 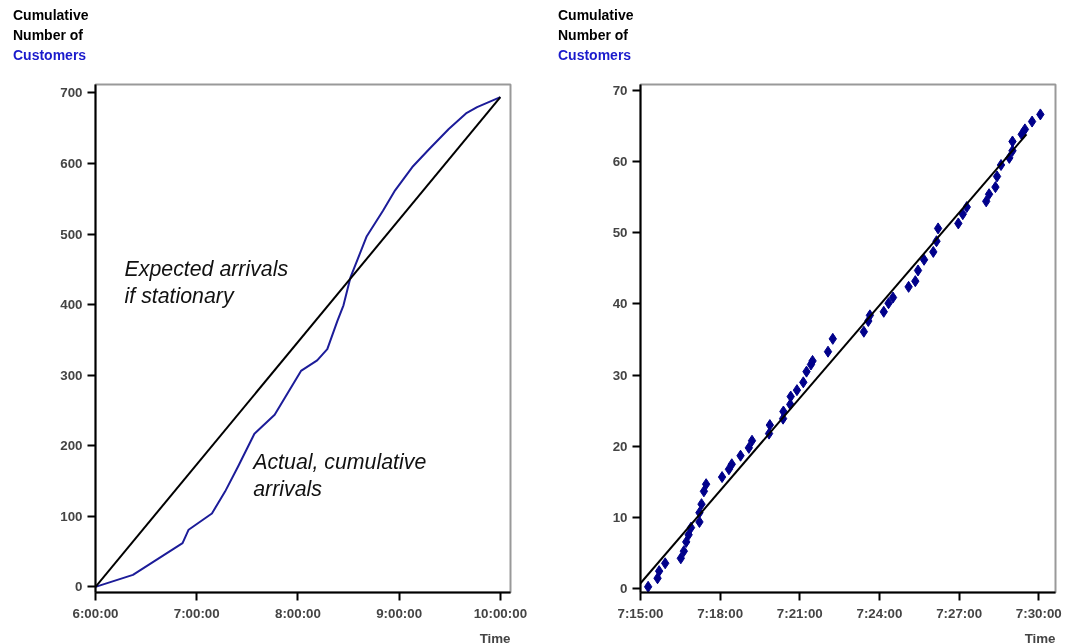 What do you see at coordinates (71, 516) in the screenshot?
I see `y-tick-label: 100` at bounding box center [71, 516].